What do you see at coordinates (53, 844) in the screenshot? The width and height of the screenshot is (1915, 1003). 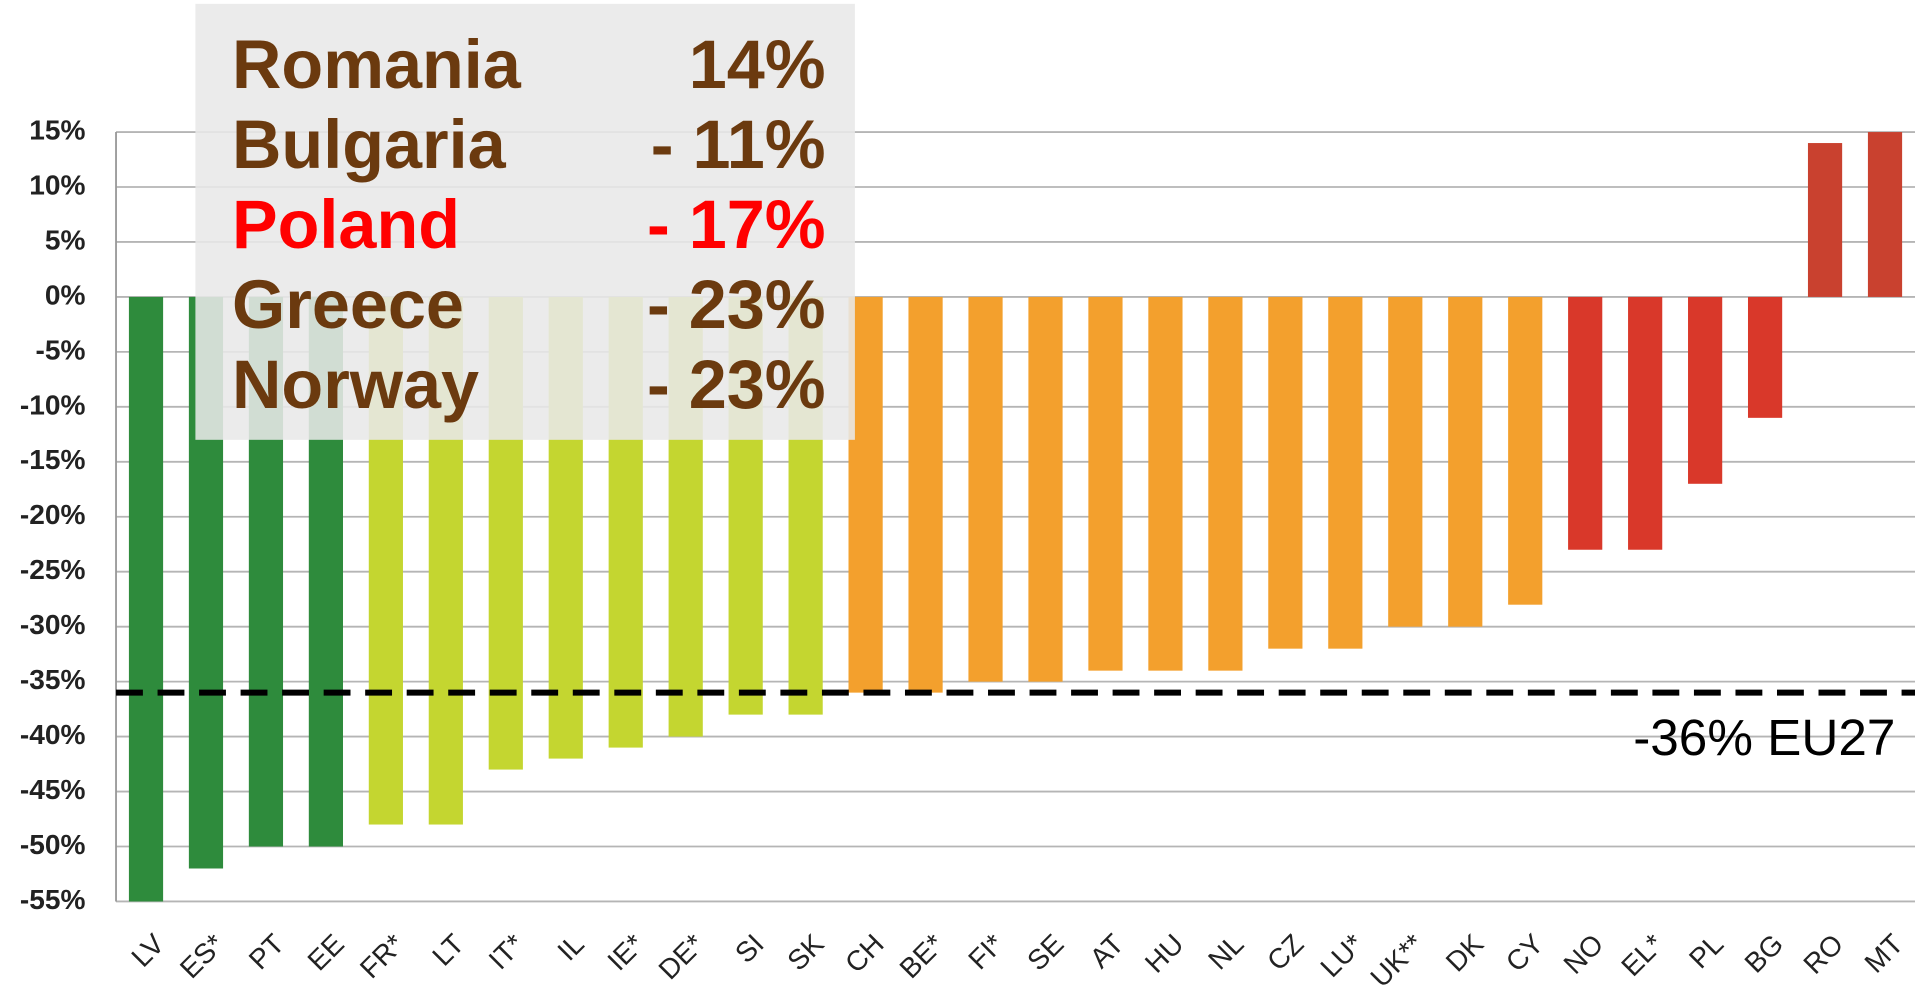 I see `y-tick-label: -50%` at bounding box center [53, 844].